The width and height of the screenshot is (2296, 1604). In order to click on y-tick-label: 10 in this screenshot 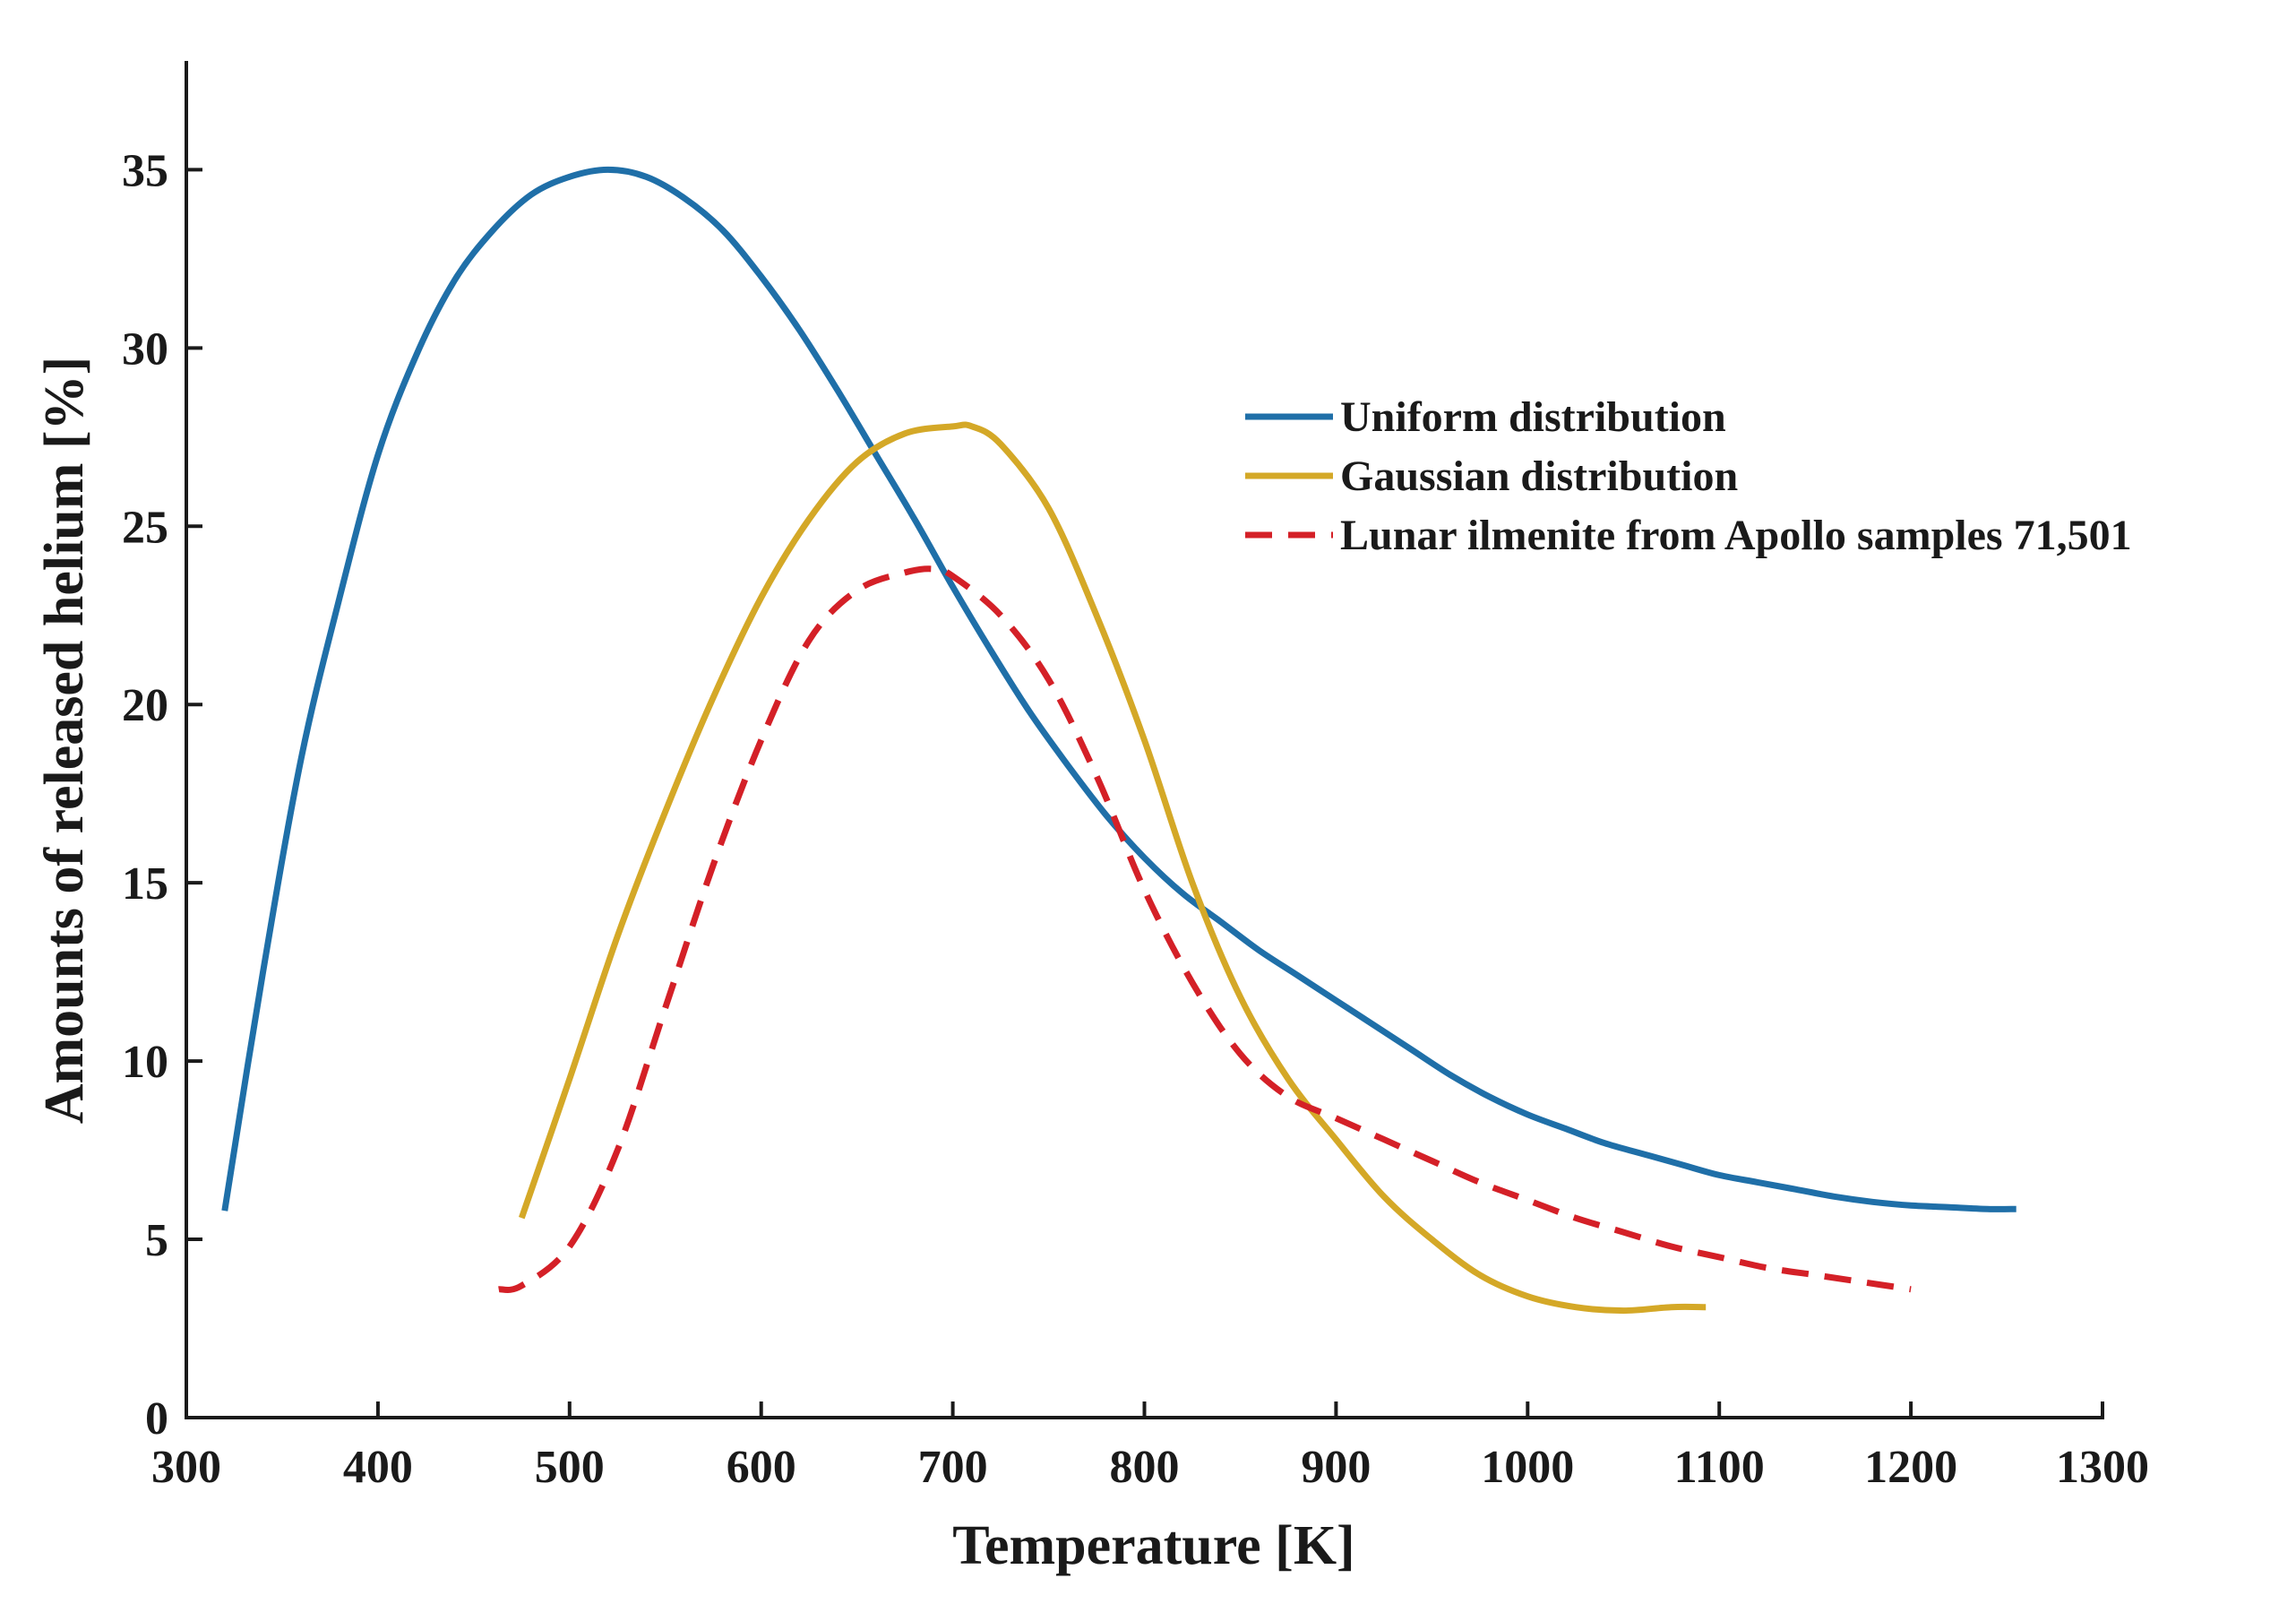, I will do `click(145, 1062)`.